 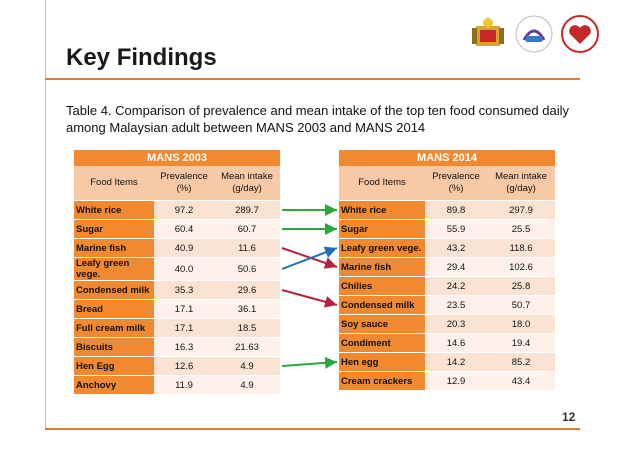 I want to click on prevalence-cell: 35.3, so click(x=184, y=290).